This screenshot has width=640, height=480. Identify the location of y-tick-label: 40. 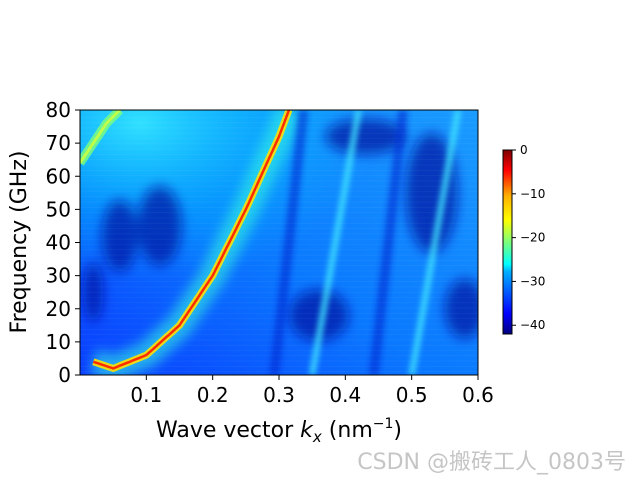
(58, 243).